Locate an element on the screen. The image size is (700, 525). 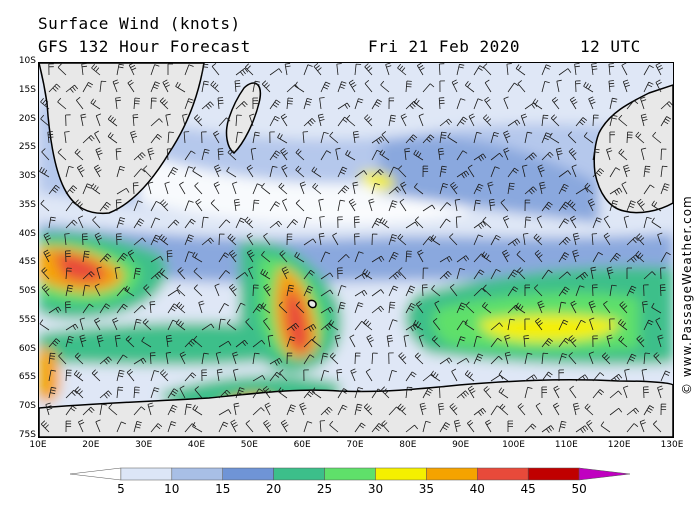
lon-label-90e: 90E is located at coordinates (461, 445).